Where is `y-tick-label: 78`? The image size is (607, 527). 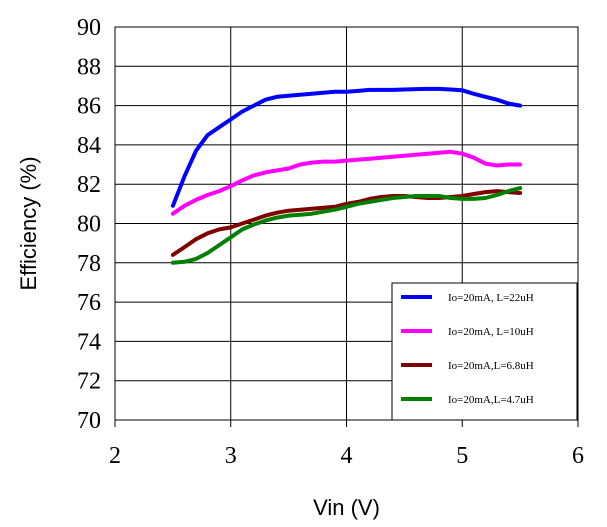
y-tick-label: 78 is located at coordinates (89, 264).